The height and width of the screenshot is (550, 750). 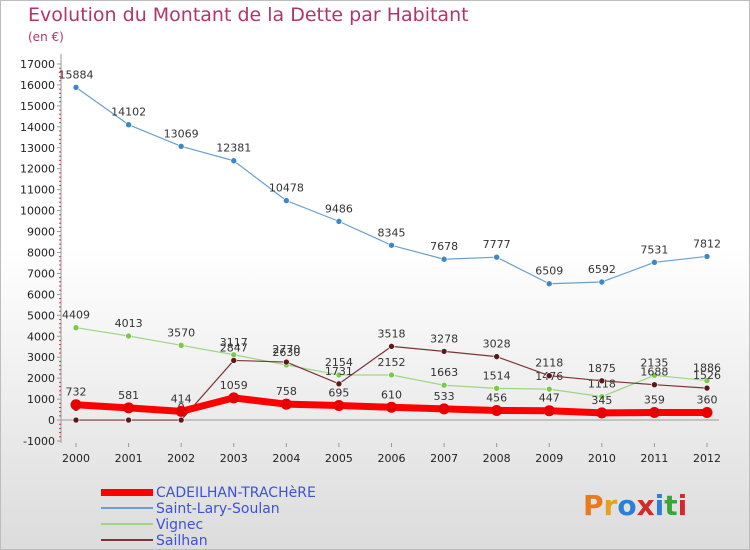 I want to click on y-tick-label: 0, so click(x=51, y=420).